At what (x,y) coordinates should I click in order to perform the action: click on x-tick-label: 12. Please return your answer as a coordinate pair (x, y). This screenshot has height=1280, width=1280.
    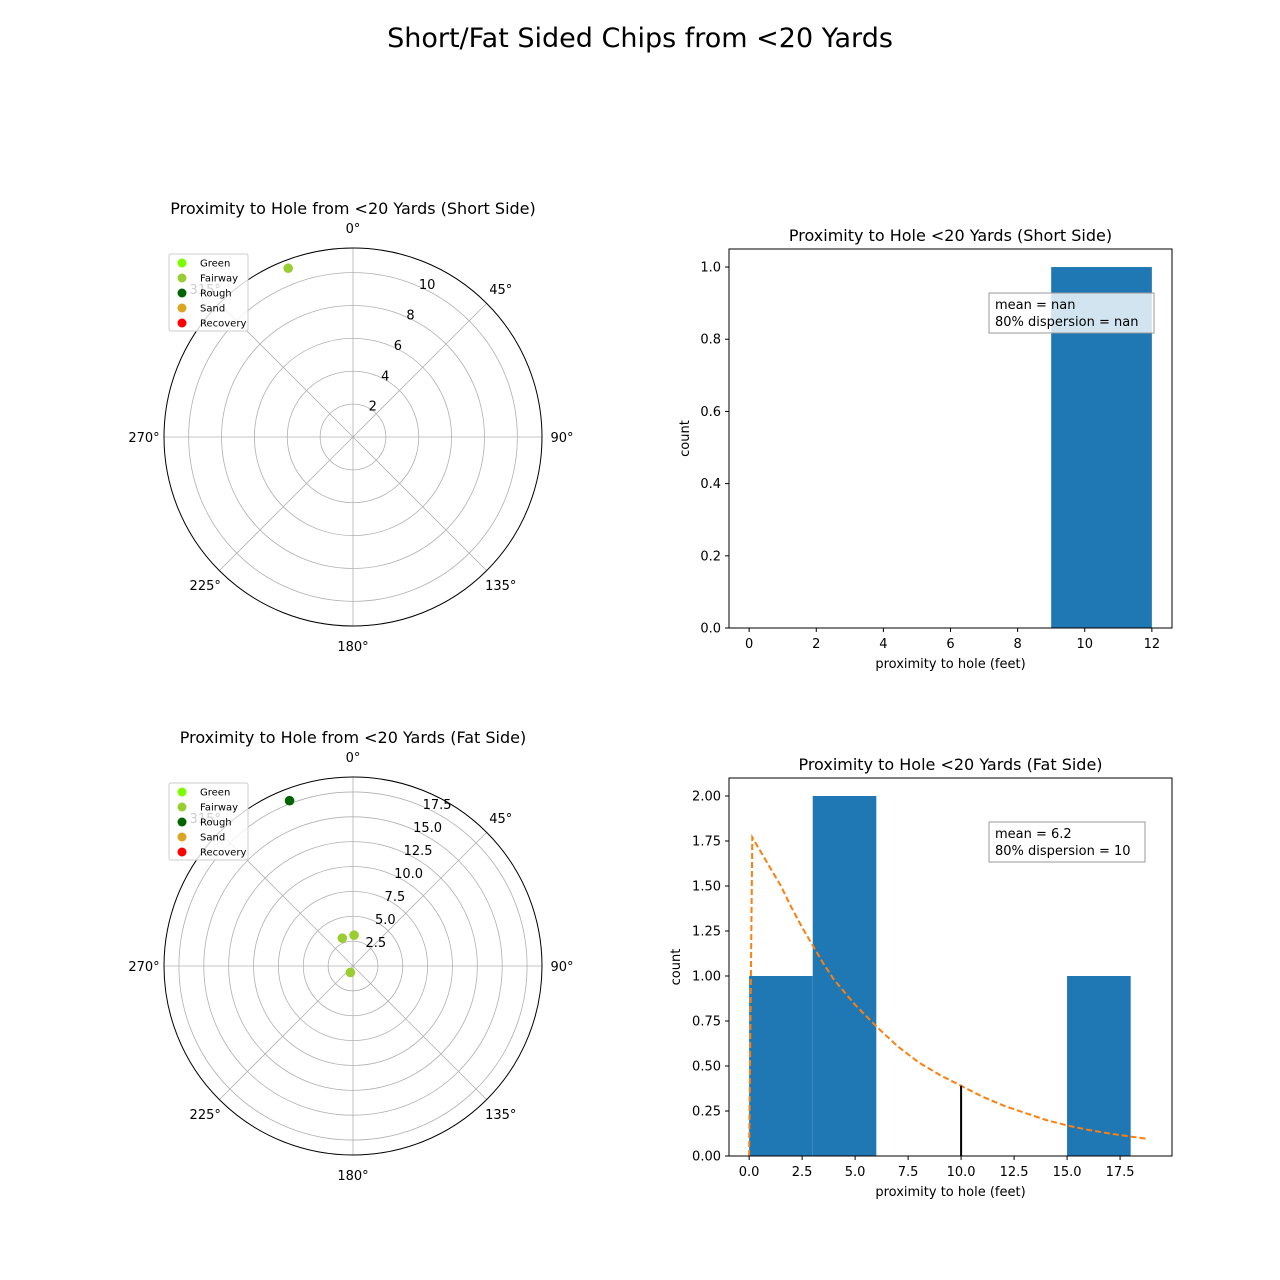
    Looking at the image, I should click on (1152, 644).